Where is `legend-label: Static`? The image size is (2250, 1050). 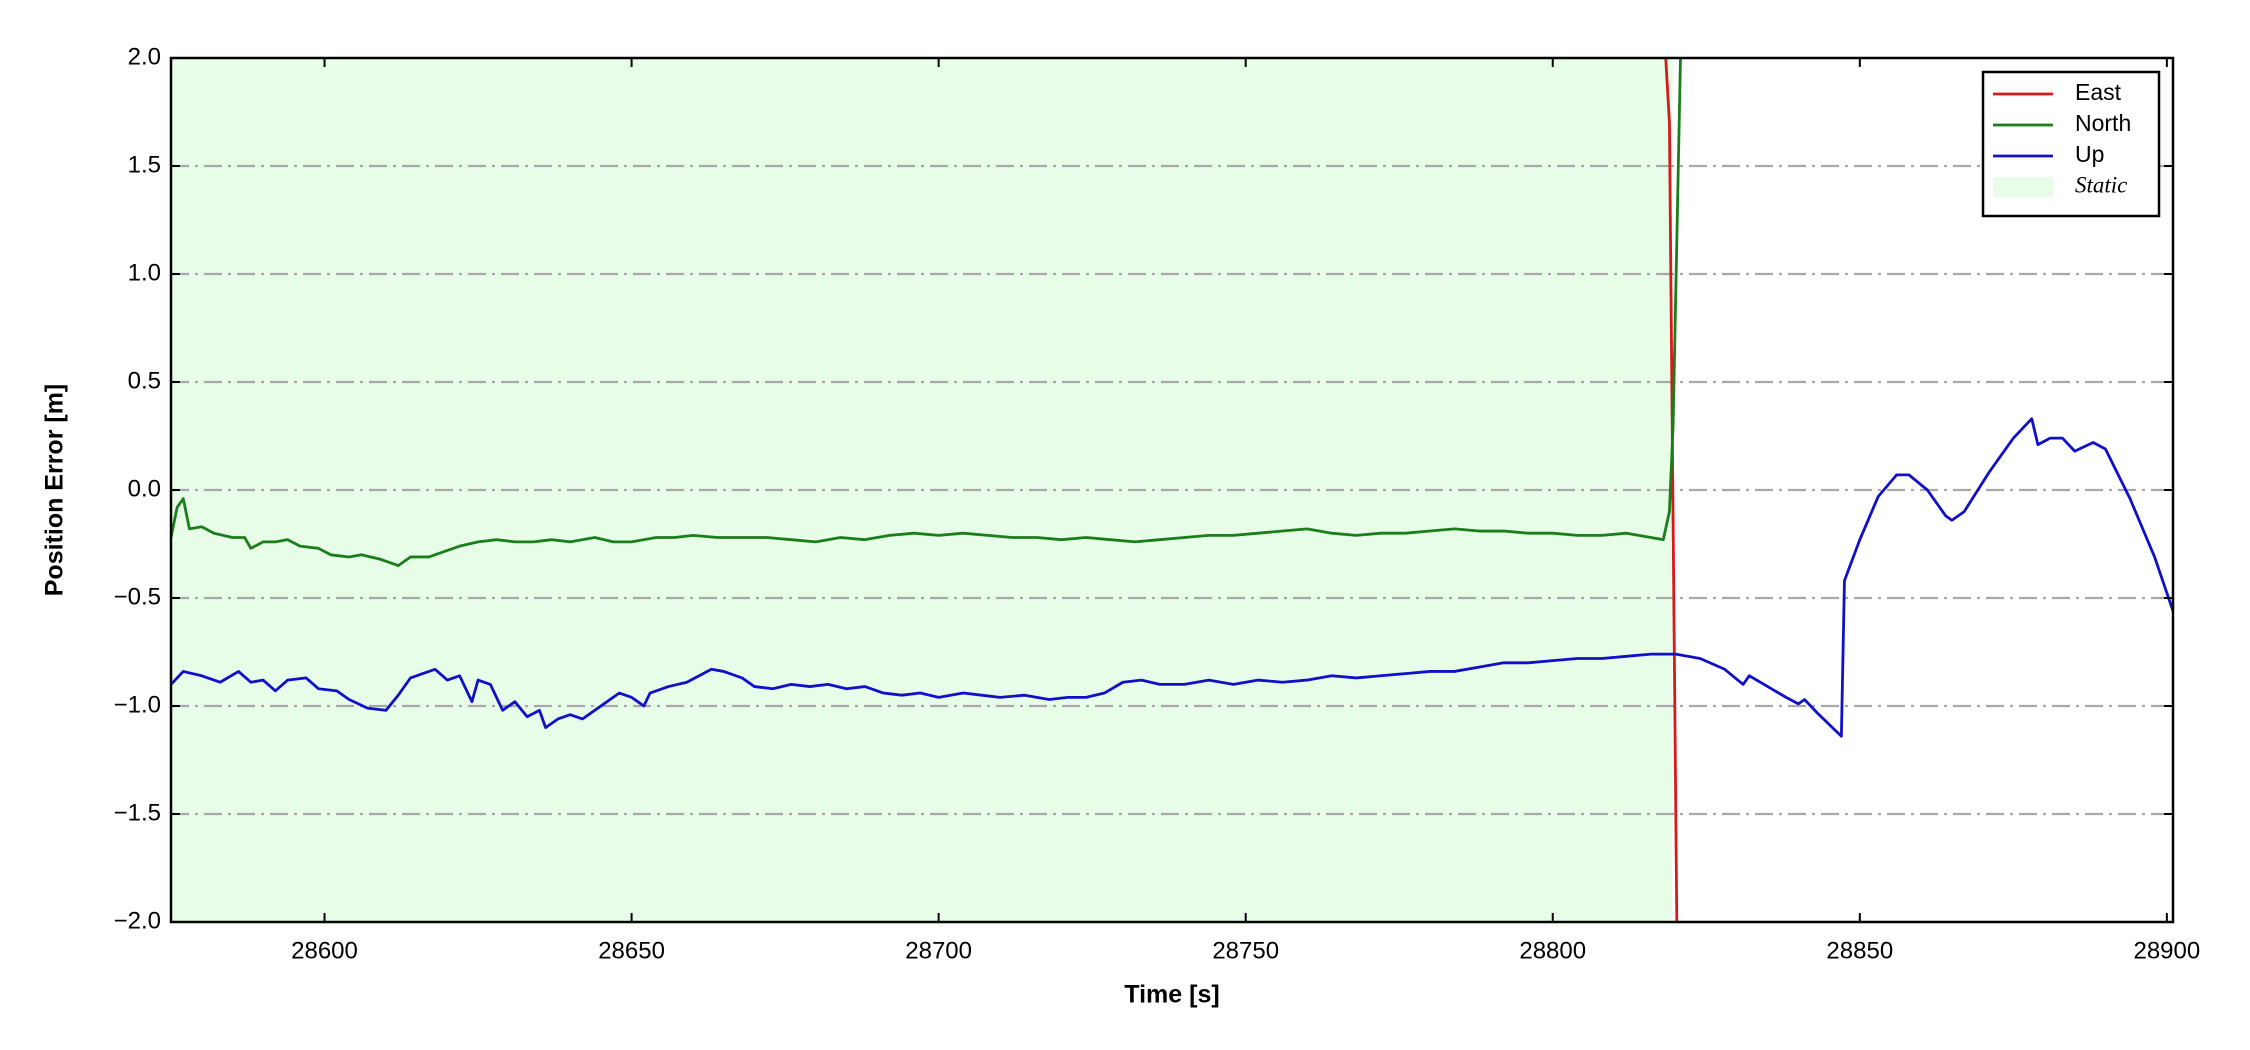 legend-label: Static is located at coordinates (2101, 184).